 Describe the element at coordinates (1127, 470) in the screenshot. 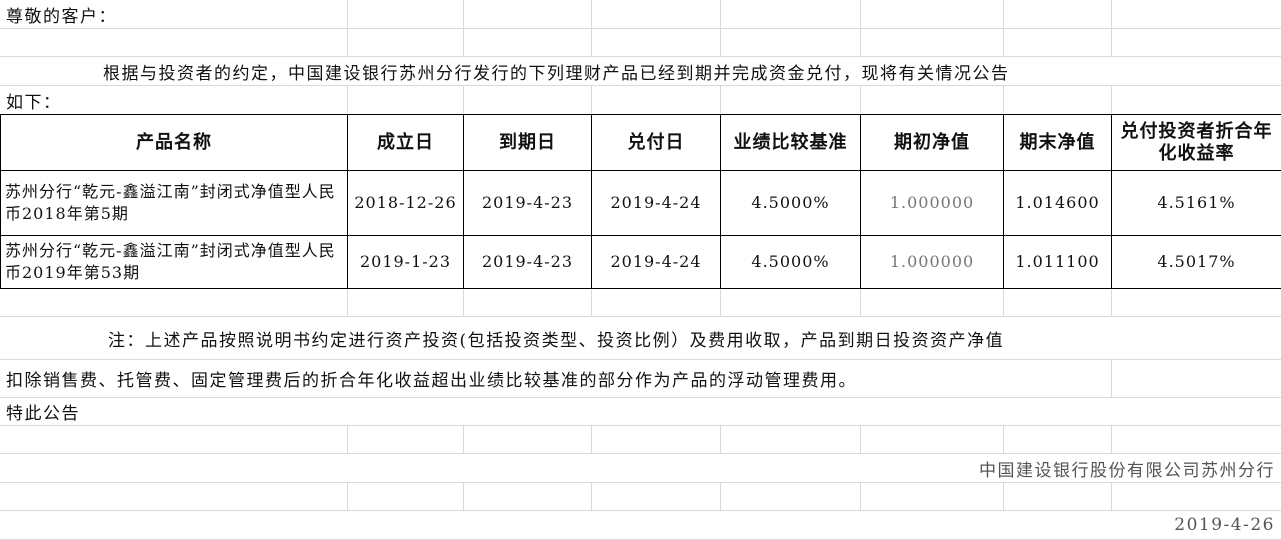

I see `signature: 中国建设银行股份有限公司苏州分行` at that location.